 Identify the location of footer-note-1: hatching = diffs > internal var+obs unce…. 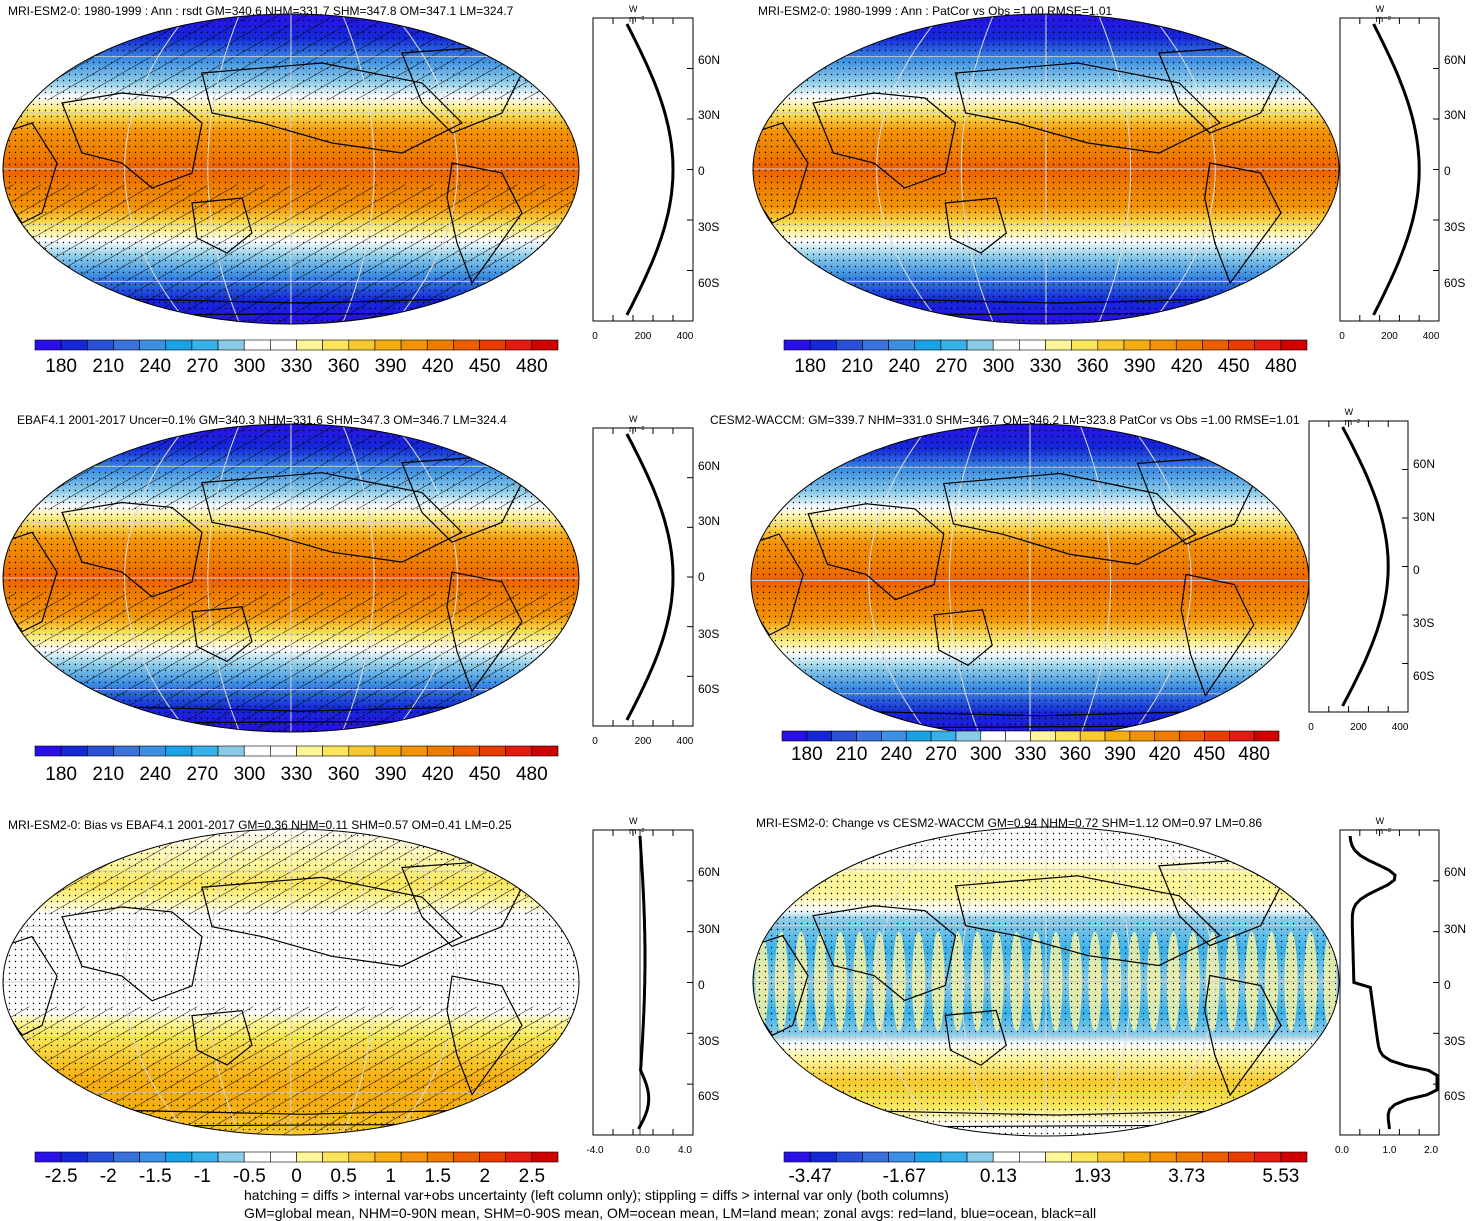
(596, 1195).